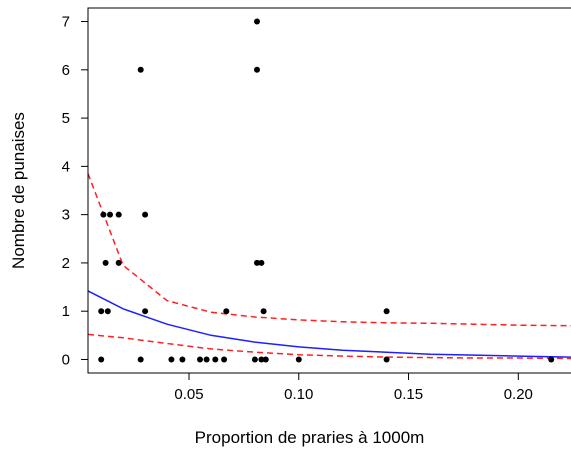 The height and width of the screenshot is (450, 571). Describe the element at coordinates (329, 346) in the screenshot. I see `confidence-band-line` at that location.